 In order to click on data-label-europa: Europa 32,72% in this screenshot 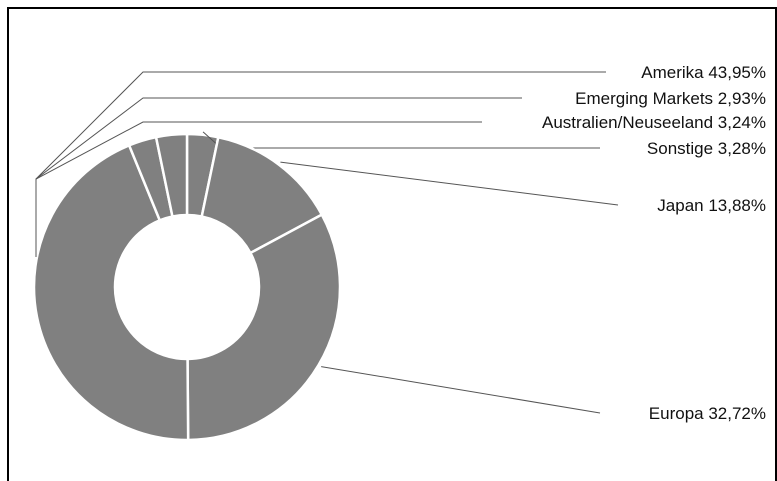, I will do `click(707, 413)`.